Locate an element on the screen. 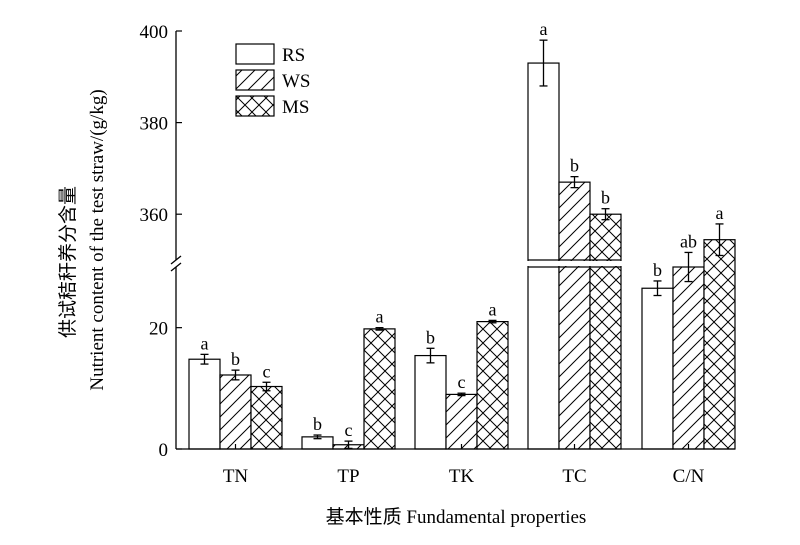 The image size is (800, 545). bar-rs-cn is located at coordinates (657, 368).